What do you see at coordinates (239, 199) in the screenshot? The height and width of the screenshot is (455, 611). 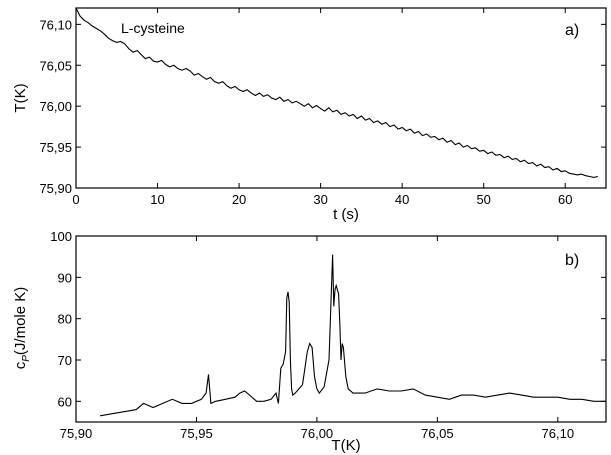 I see `panel-a-x-tick-label: 20` at bounding box center [239, 199].